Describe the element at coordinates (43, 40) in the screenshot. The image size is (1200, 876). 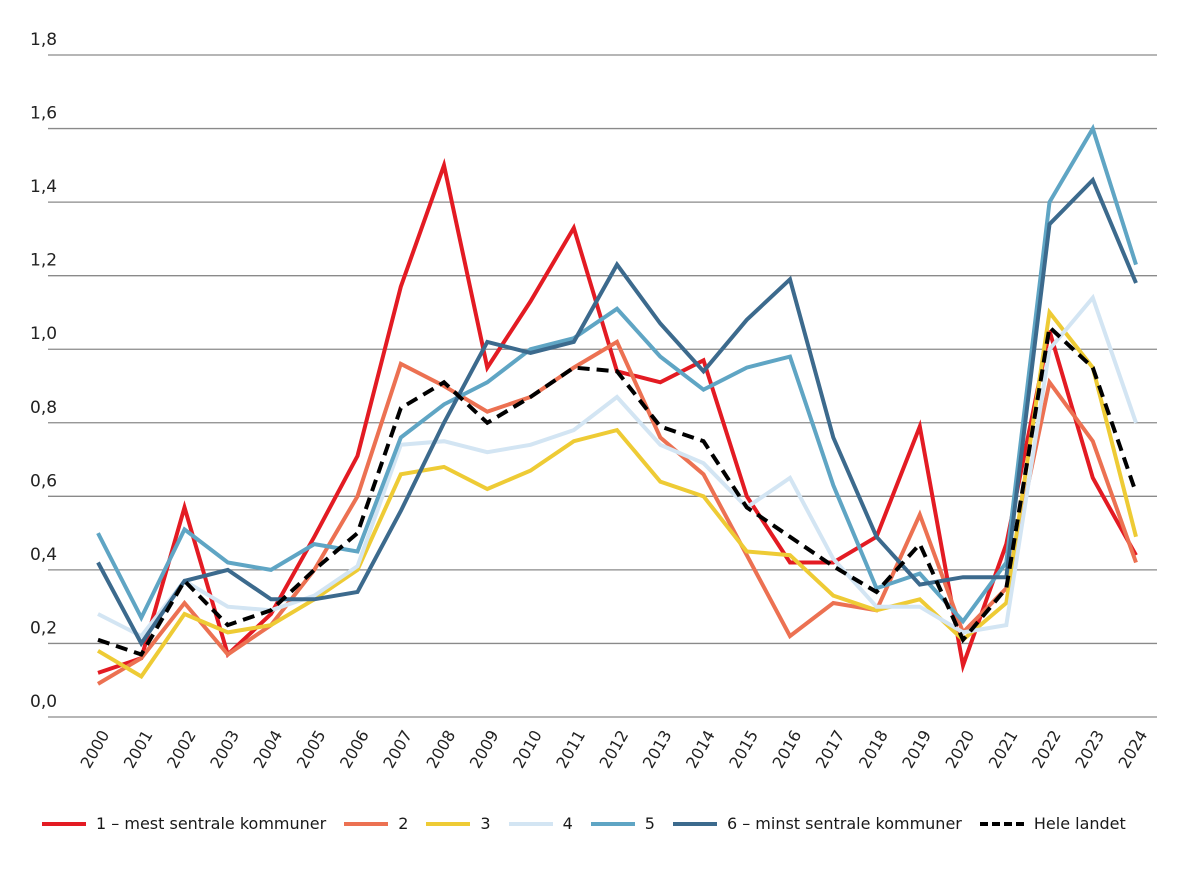
I see `y-tick-label: 1,8` at that location.